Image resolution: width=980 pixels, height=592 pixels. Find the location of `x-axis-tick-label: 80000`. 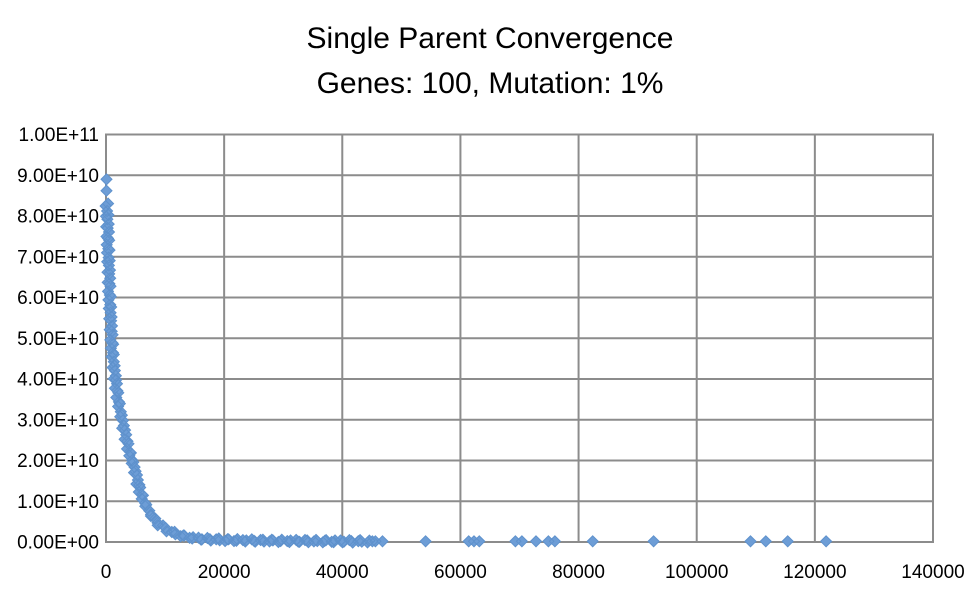

x-axis-tick-label: 80000 is located at coordinates (578, 572).